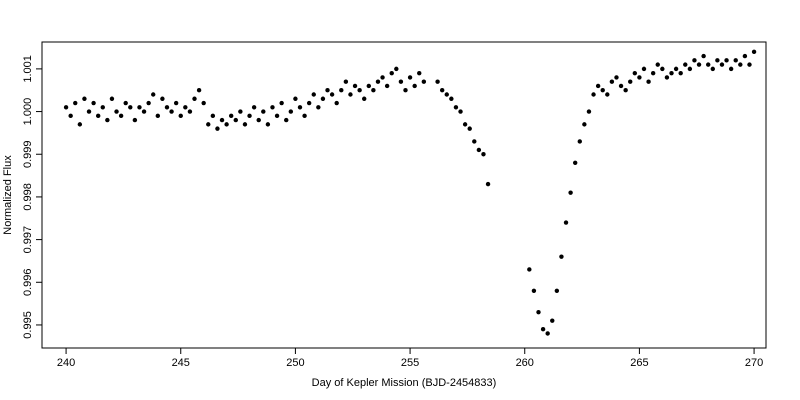 This screenshot has width=800, height=400. Describe the element at coordinates (639, 363) in the screenshot. I see `x-tick-label: 265` at that location.